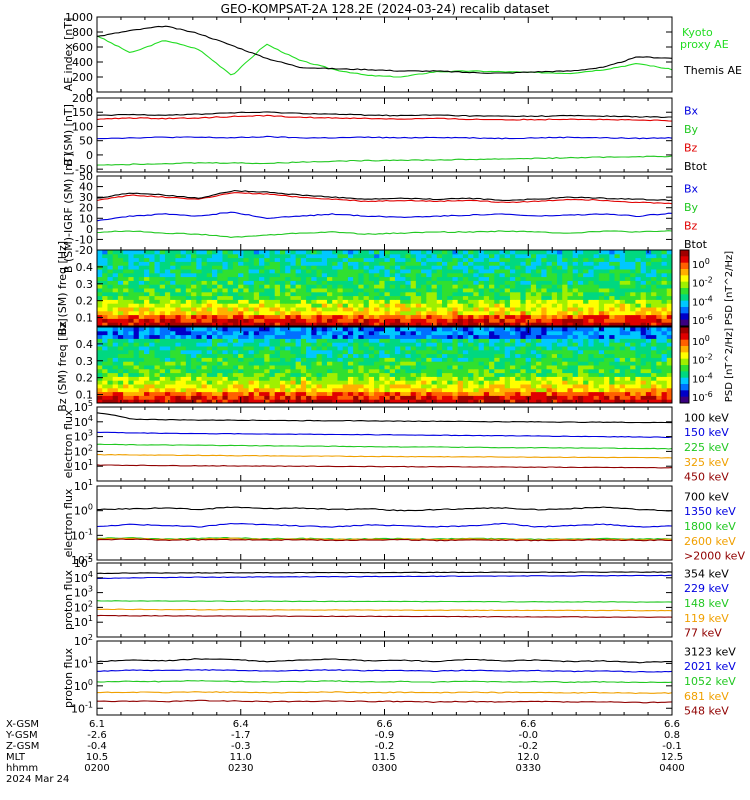 Image resolution: width=750 pixels, height=800 pixels. I want to click on colorbar-tick-label: 10-6, so click(702, 320).